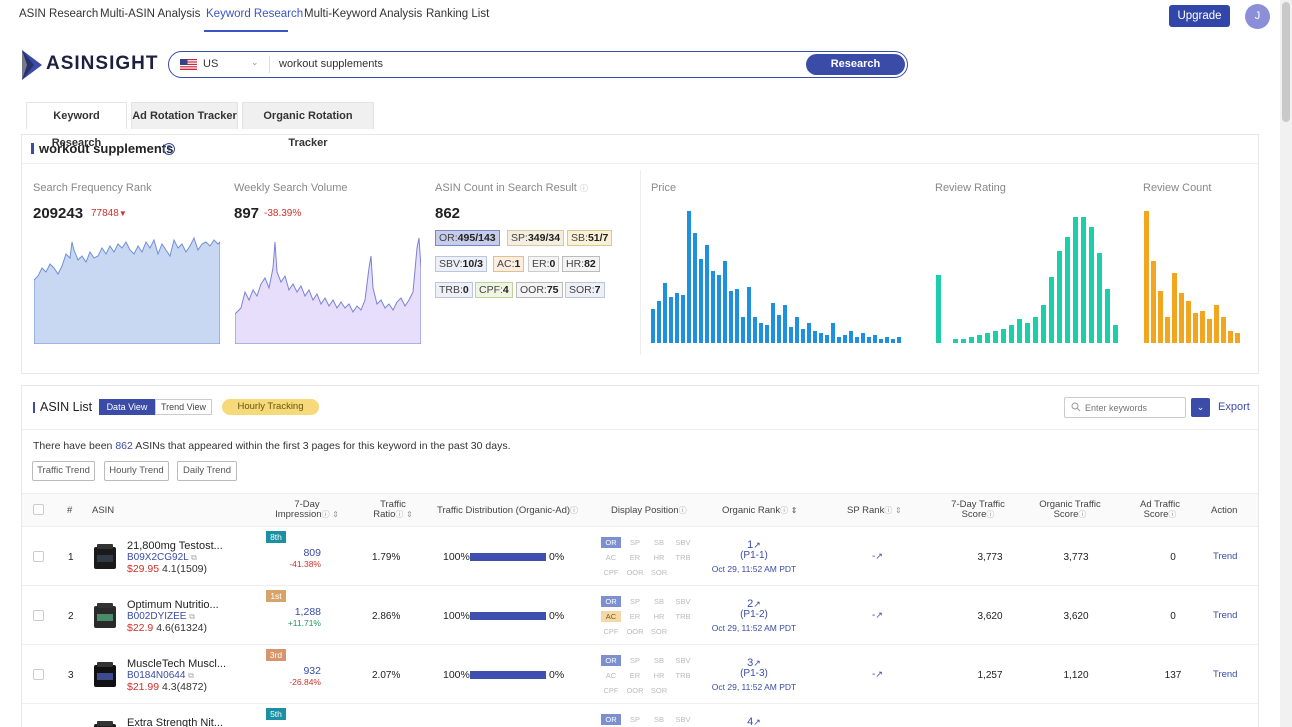 The width and height of the screenshot is (1292, 727). What do you see at coordinates (1173, 616) in the screenshot?
I see `ad-traffic-score: 0` at bounding box center [1173, 616].